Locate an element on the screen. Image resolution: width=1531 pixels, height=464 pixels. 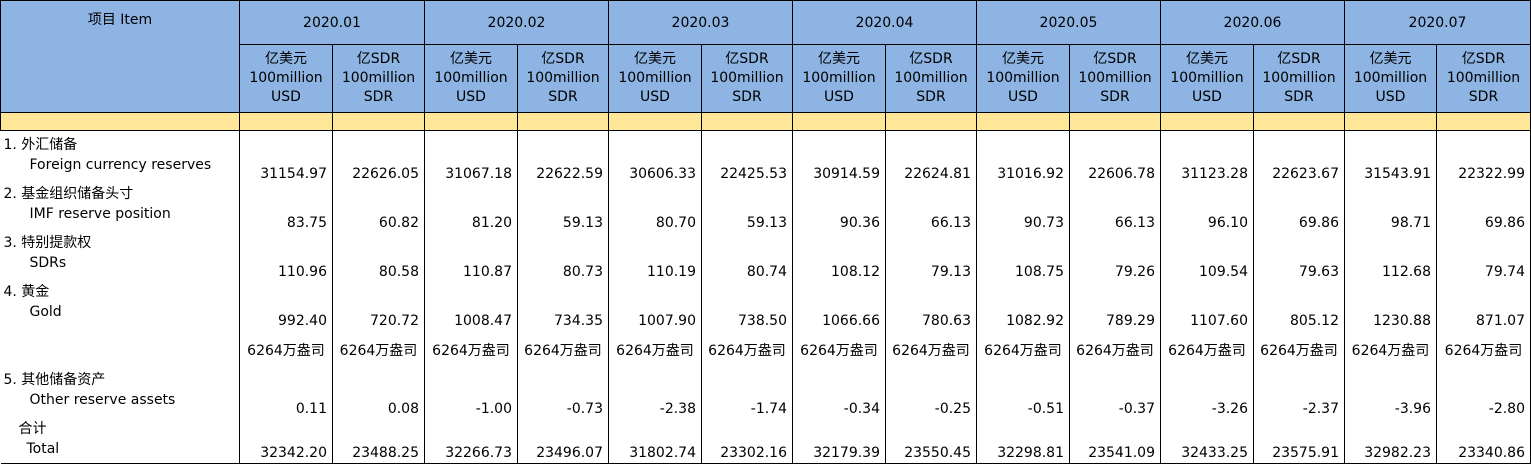
value-cell: 32266.73 is located at coordinates (471, 441).